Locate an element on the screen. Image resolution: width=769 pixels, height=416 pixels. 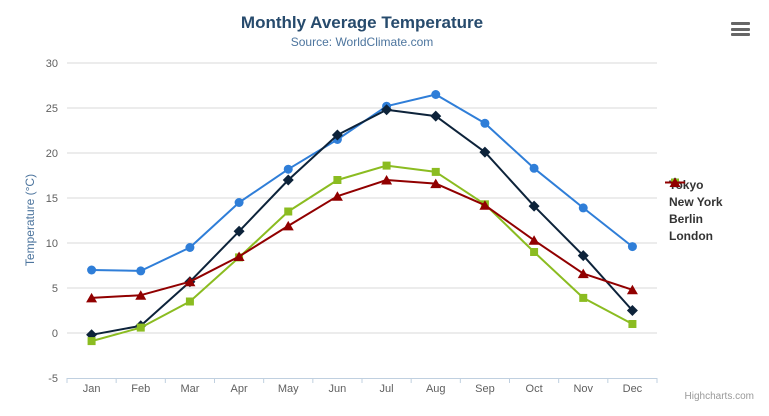
data-point-new-york-nov is located at coordinates (583, 256).